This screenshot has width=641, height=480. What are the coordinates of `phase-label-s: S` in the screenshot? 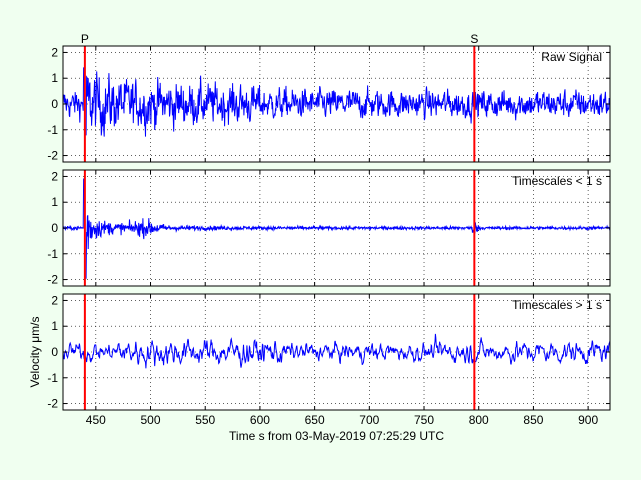 It's located at (474, 39).